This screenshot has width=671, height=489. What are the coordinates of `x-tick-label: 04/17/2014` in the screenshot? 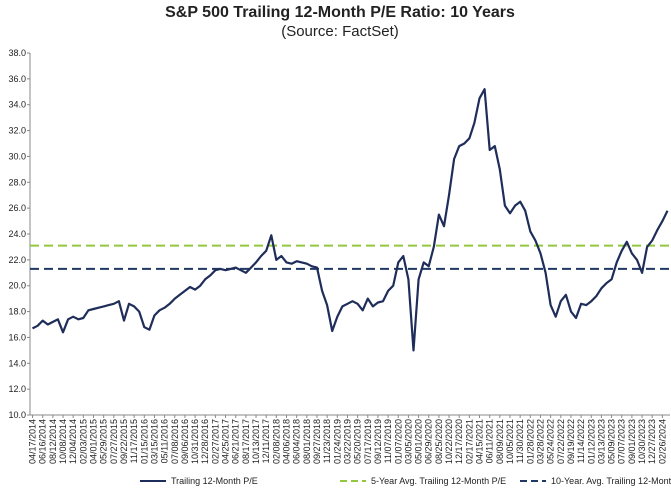 It's located at (33, 441).